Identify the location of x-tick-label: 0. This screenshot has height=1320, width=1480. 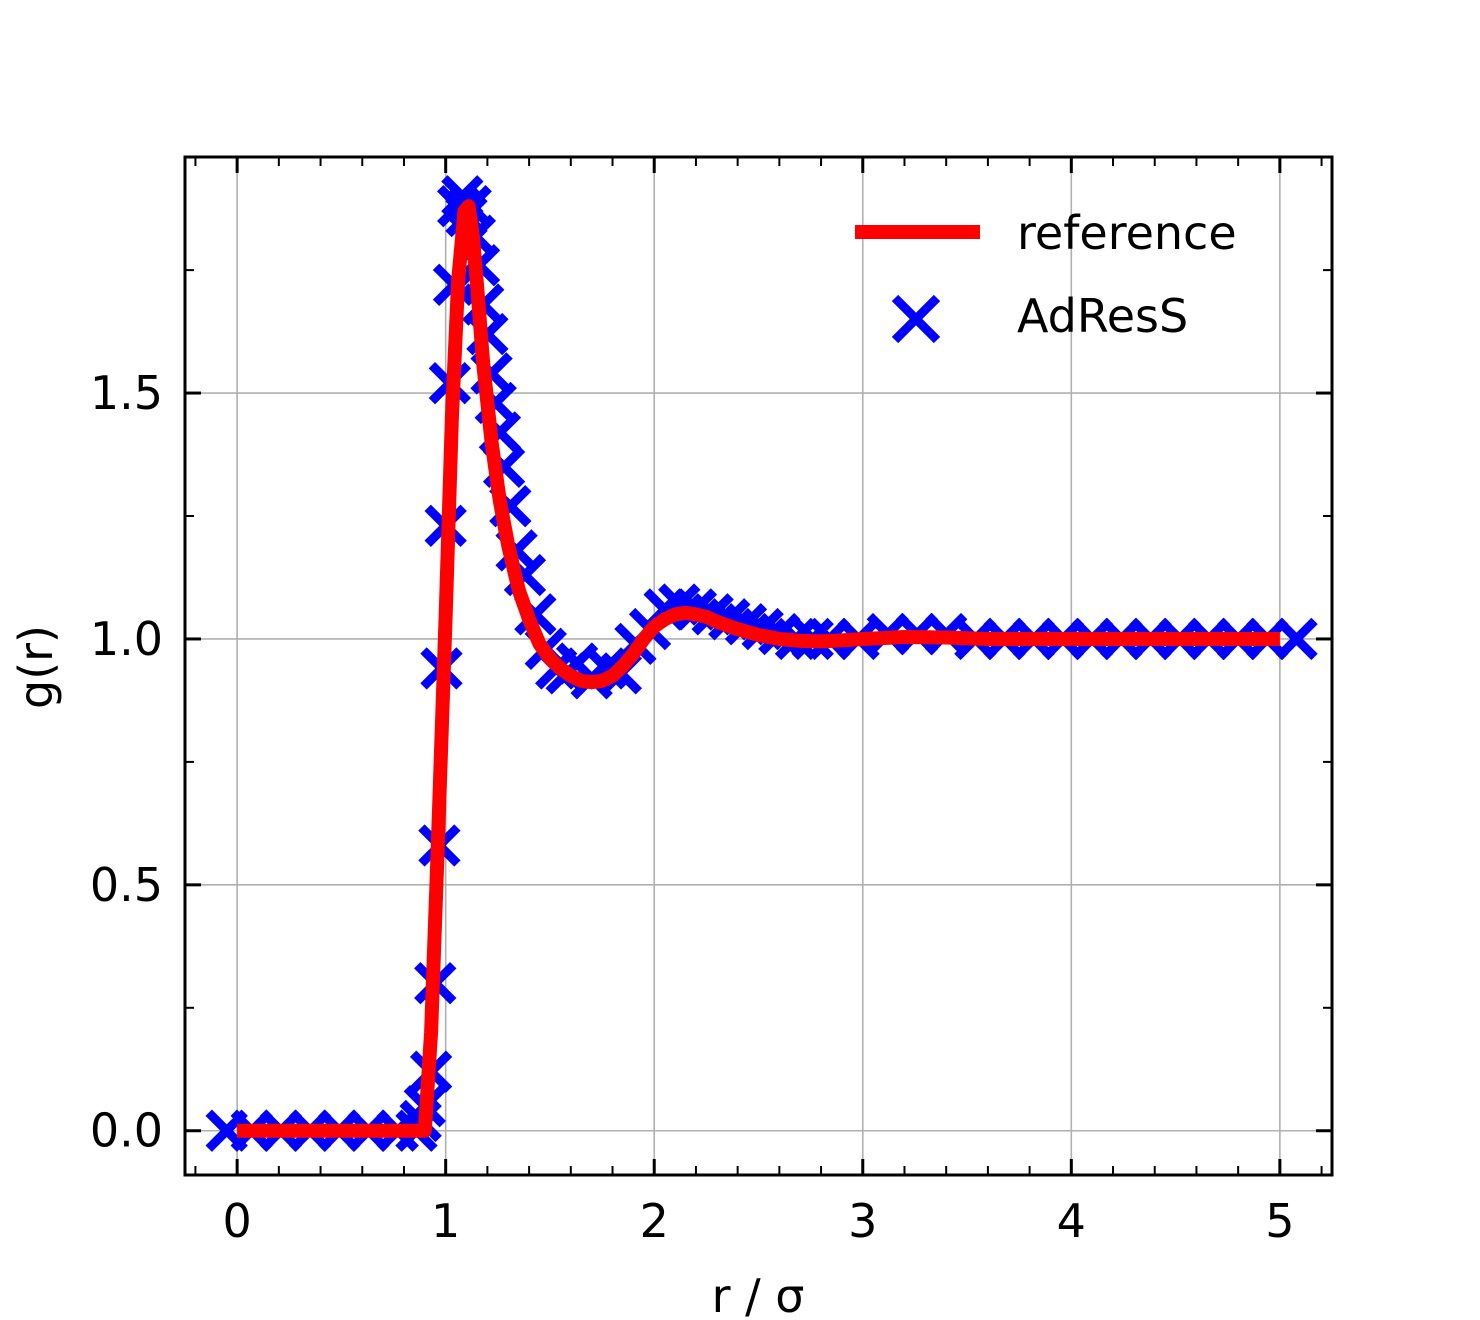
(236, 1221).